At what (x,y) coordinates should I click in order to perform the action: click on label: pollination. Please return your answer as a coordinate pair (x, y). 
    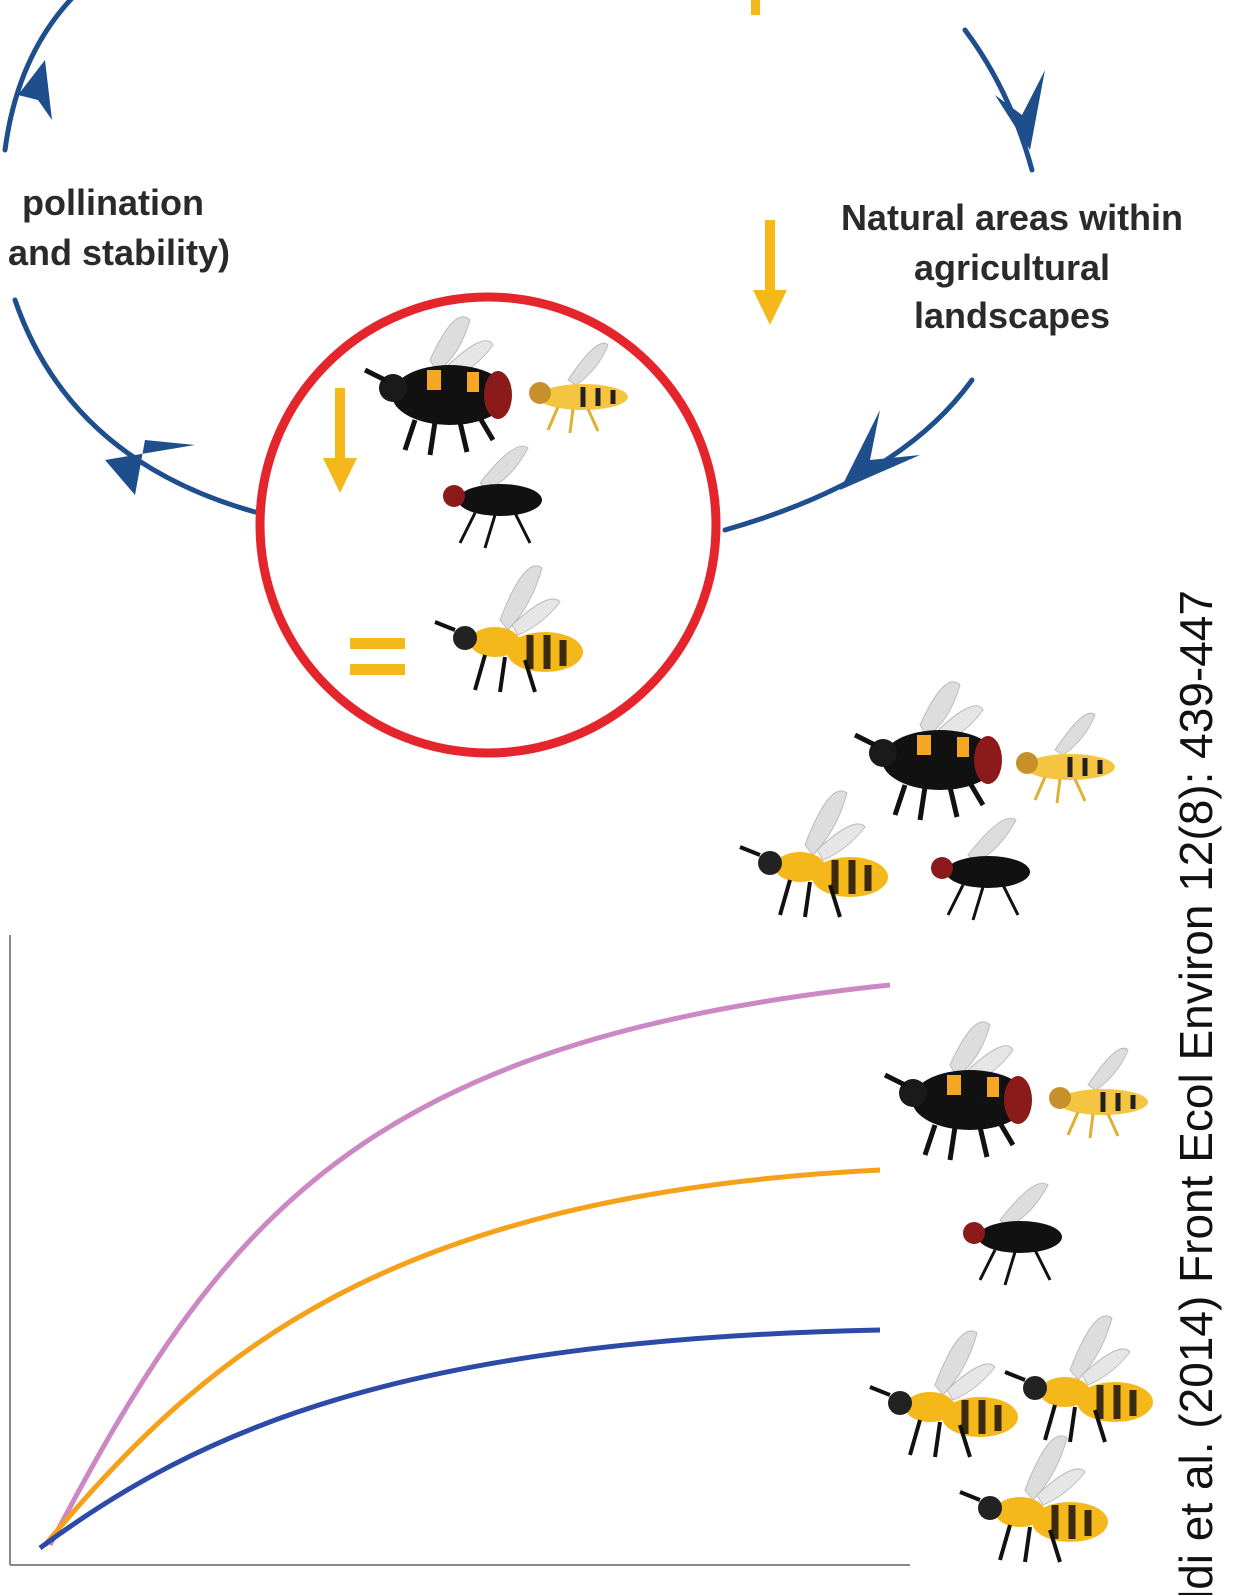
    Looking at the image, I should click on (113, 202).